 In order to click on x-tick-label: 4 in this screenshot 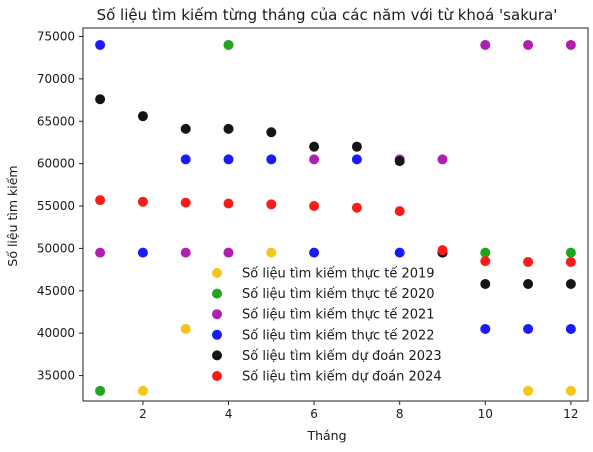, I will do `click(229, 414)`.